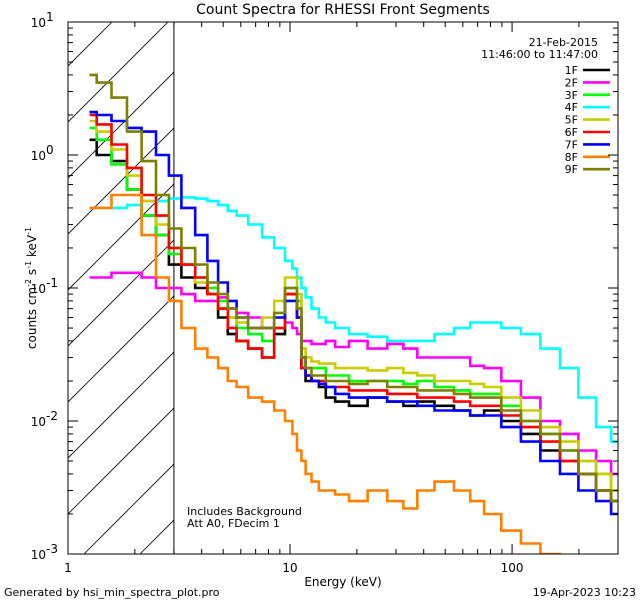 The image size is (640, 600). I want to click on y-axis-label-exp2: -1, so click(28, 265).